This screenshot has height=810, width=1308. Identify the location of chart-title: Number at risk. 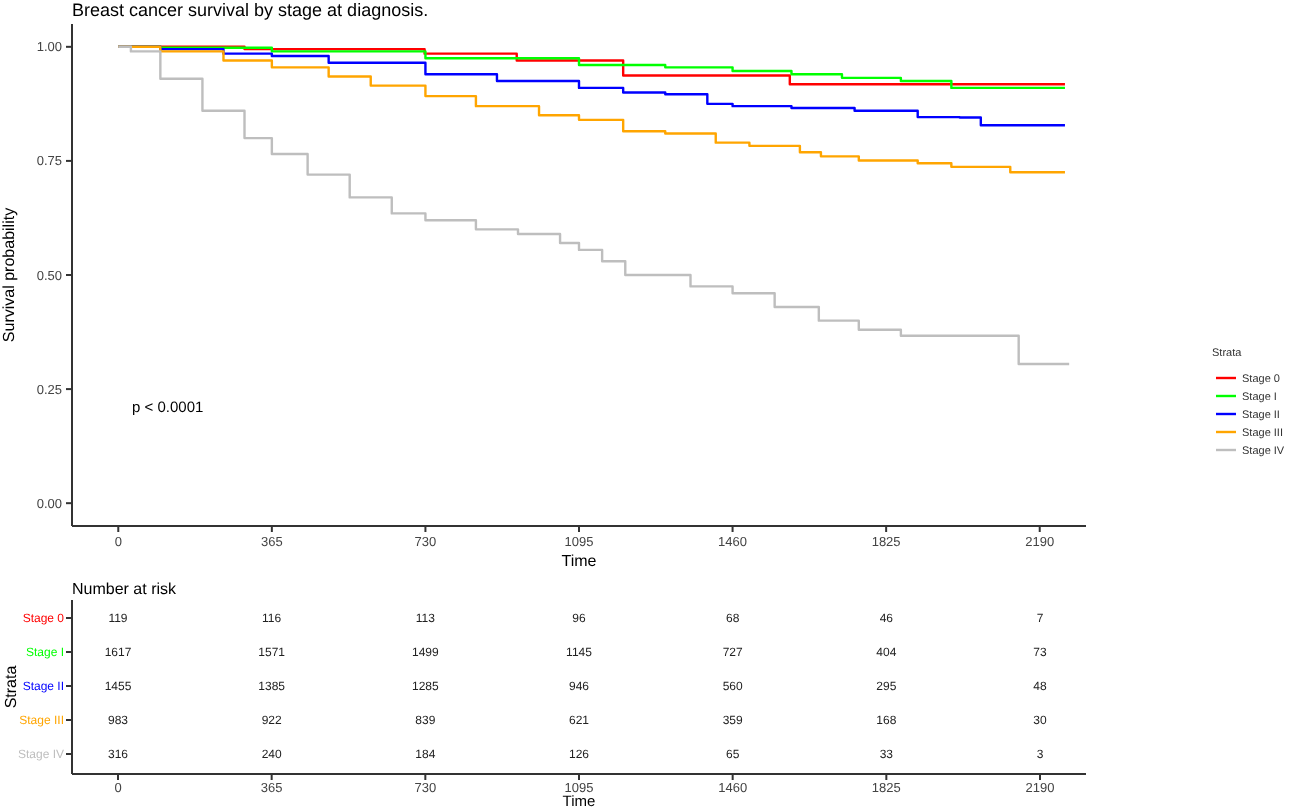
(125, 589).